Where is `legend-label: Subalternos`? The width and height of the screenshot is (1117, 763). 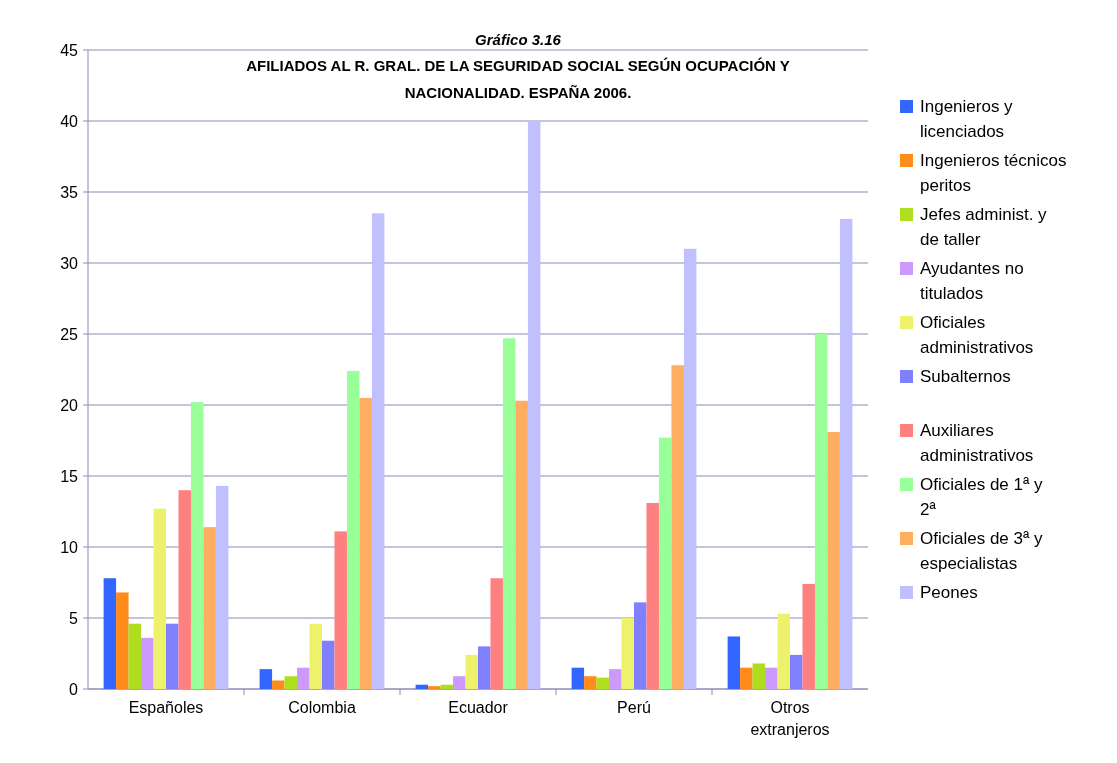 legend-label: Subalternos is located at coordinates (965, 376).